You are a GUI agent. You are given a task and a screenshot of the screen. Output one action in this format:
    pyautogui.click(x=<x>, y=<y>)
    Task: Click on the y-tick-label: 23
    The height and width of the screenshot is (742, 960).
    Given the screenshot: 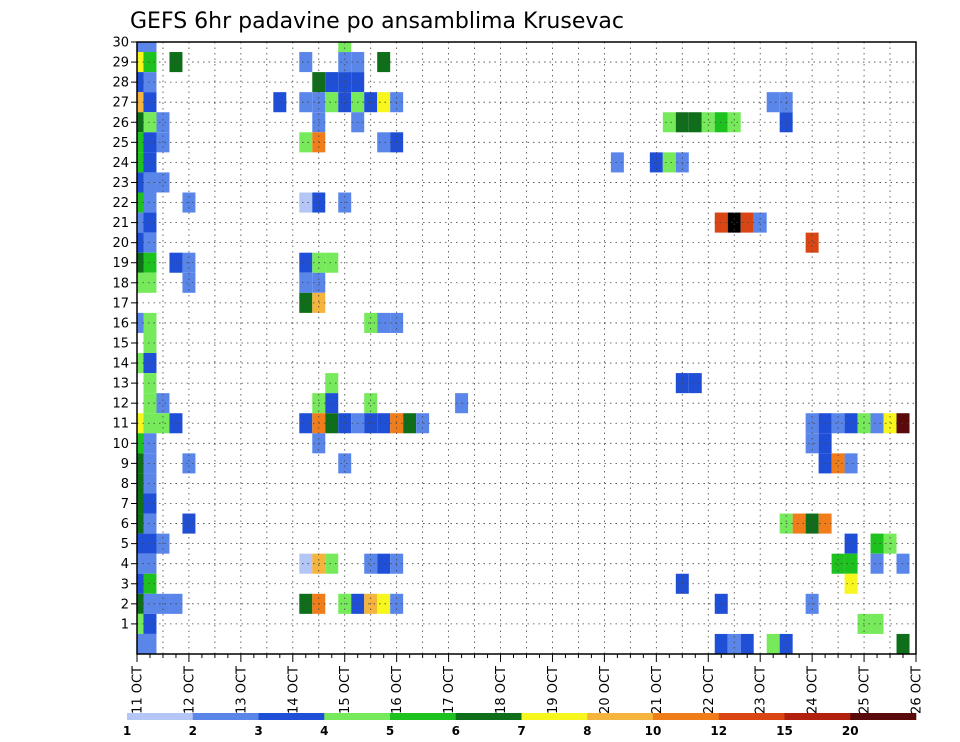 What is the action you would take?
    pyautogui.click(x=120, y=183)
    